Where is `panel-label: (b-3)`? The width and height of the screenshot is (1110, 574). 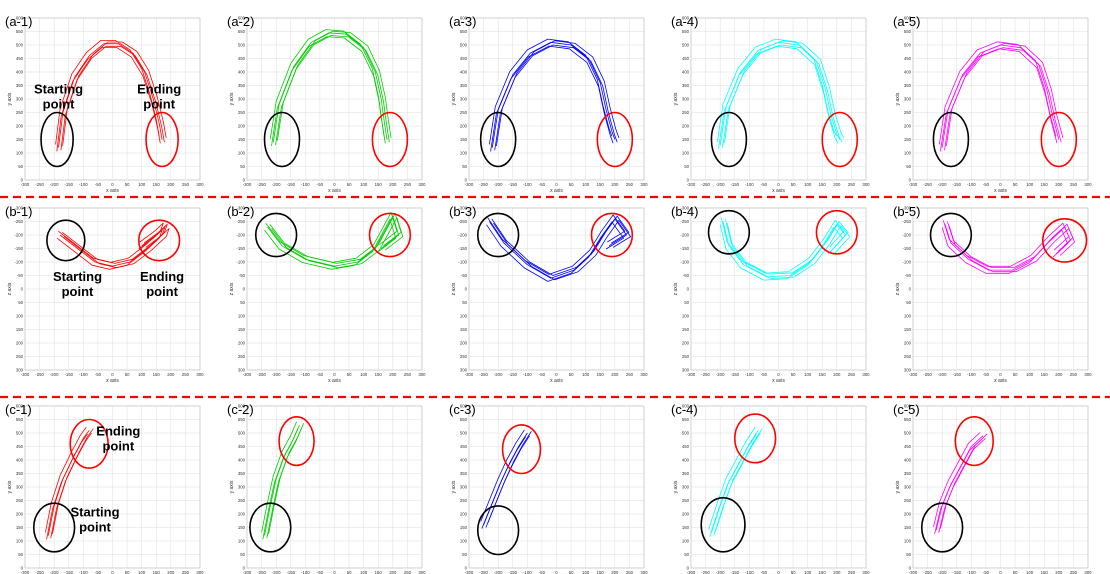
panel-label: (b-3) is located at coordinates (462, 211).